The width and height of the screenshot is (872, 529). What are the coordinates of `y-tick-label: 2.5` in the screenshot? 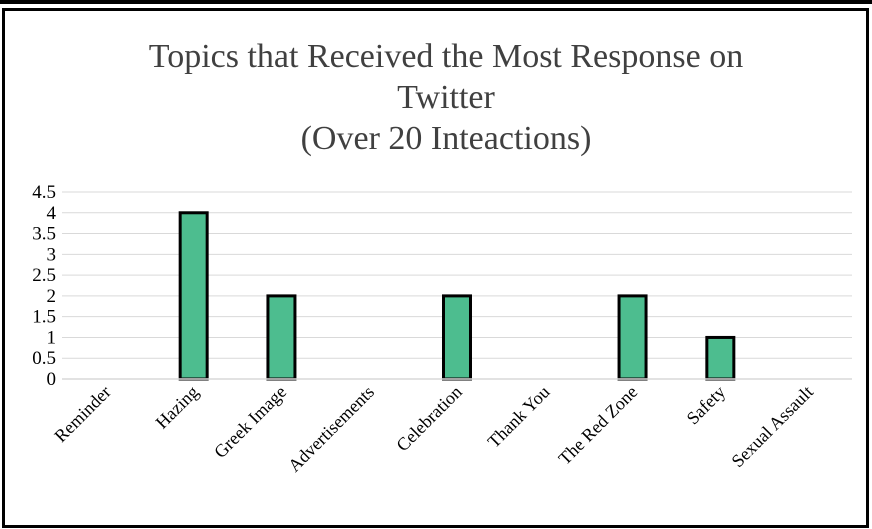 It's located at (44, 275).